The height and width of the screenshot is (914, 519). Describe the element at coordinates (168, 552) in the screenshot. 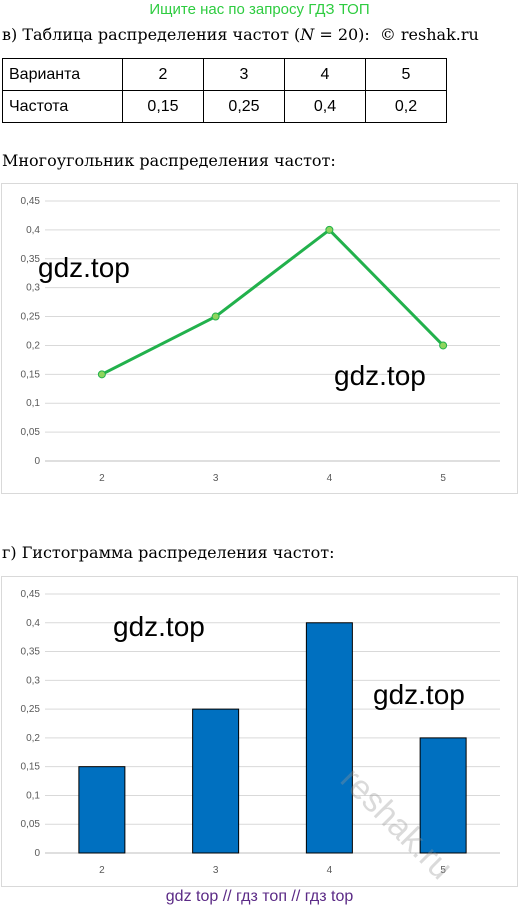

I see `histogram-title: г) Гистограмма распределения частот:` at that location.